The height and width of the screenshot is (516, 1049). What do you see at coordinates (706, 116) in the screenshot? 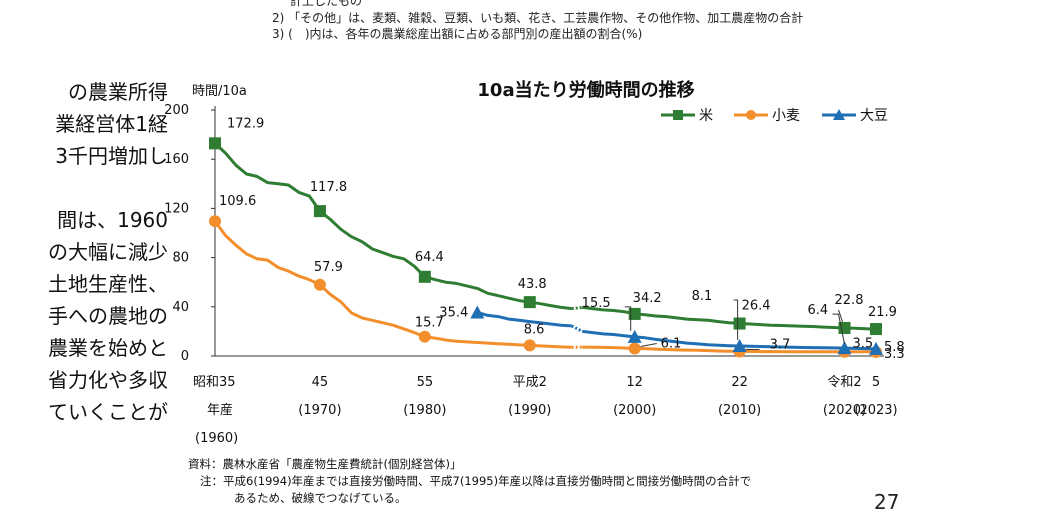
I see `legend-label-0: 米` at bounding box center [706, 116].